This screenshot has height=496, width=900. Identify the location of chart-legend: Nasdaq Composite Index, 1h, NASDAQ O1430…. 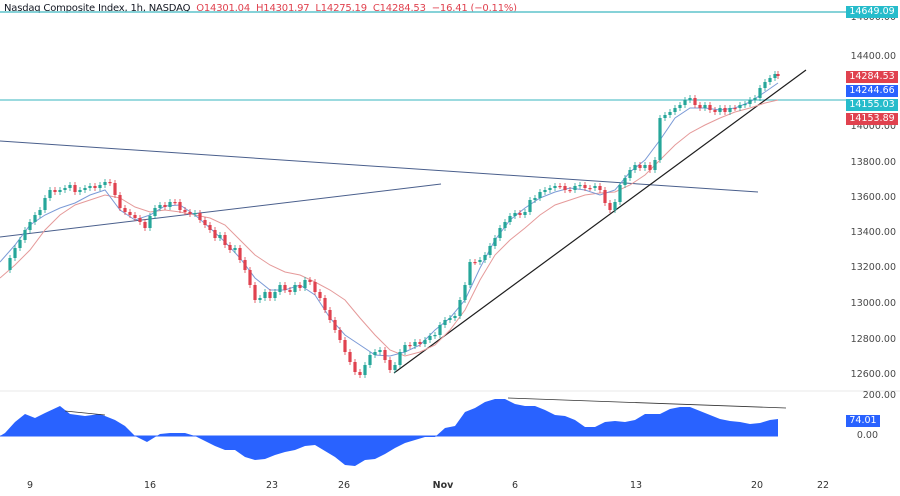
(260, 8).